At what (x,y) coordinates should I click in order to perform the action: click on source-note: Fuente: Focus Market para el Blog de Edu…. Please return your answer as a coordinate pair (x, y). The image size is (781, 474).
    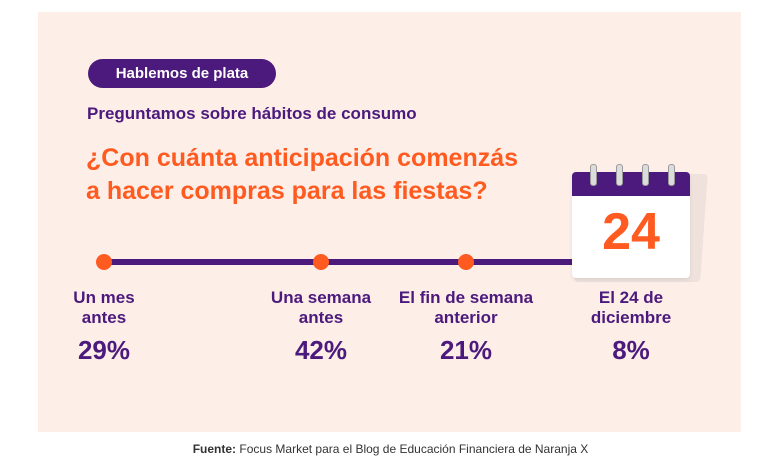
    Looking at the image, I should click on (390, 449).